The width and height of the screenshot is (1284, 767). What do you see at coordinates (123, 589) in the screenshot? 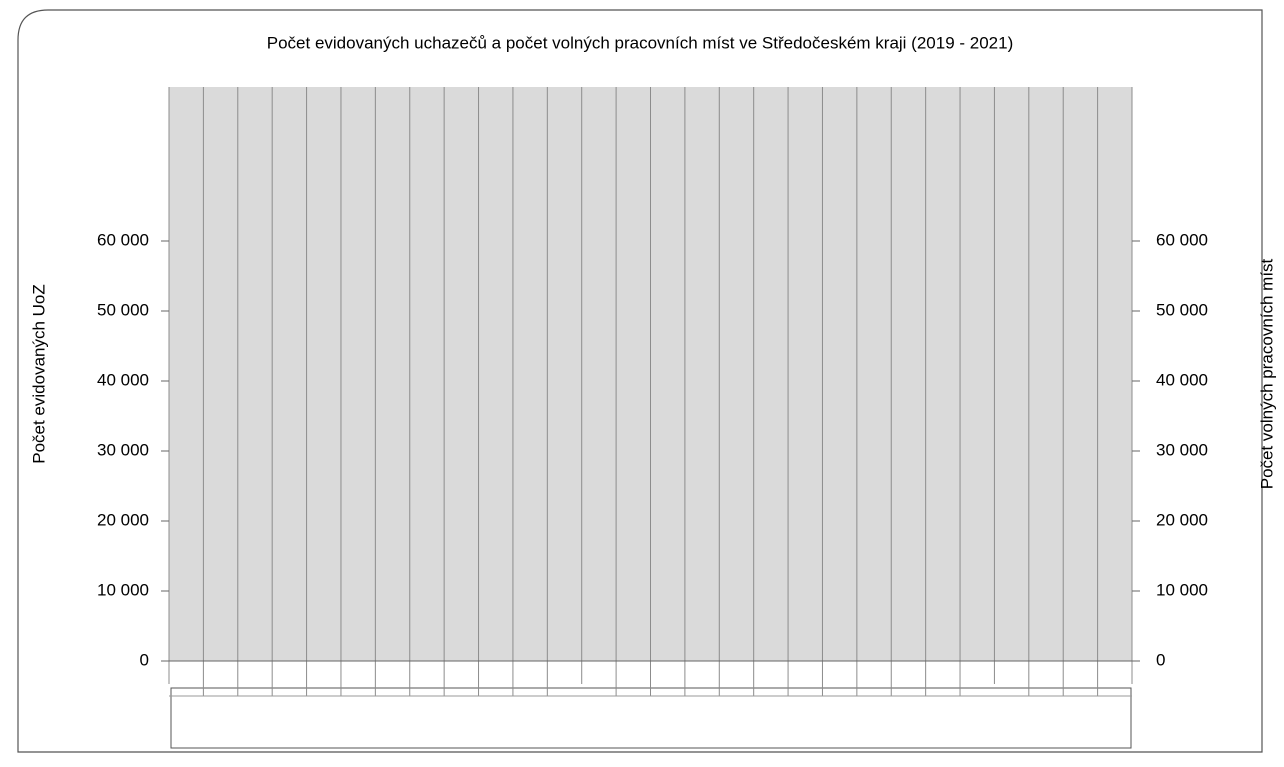
I see `y-tick-label: 10 000` at bounding box center [123, 589].